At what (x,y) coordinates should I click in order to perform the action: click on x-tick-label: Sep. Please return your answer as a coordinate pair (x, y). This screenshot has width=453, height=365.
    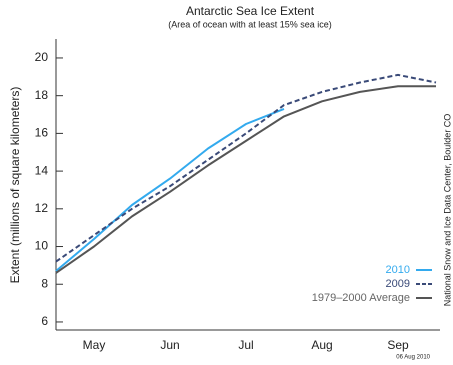
    Looking at the image, I should click on (398, 345).